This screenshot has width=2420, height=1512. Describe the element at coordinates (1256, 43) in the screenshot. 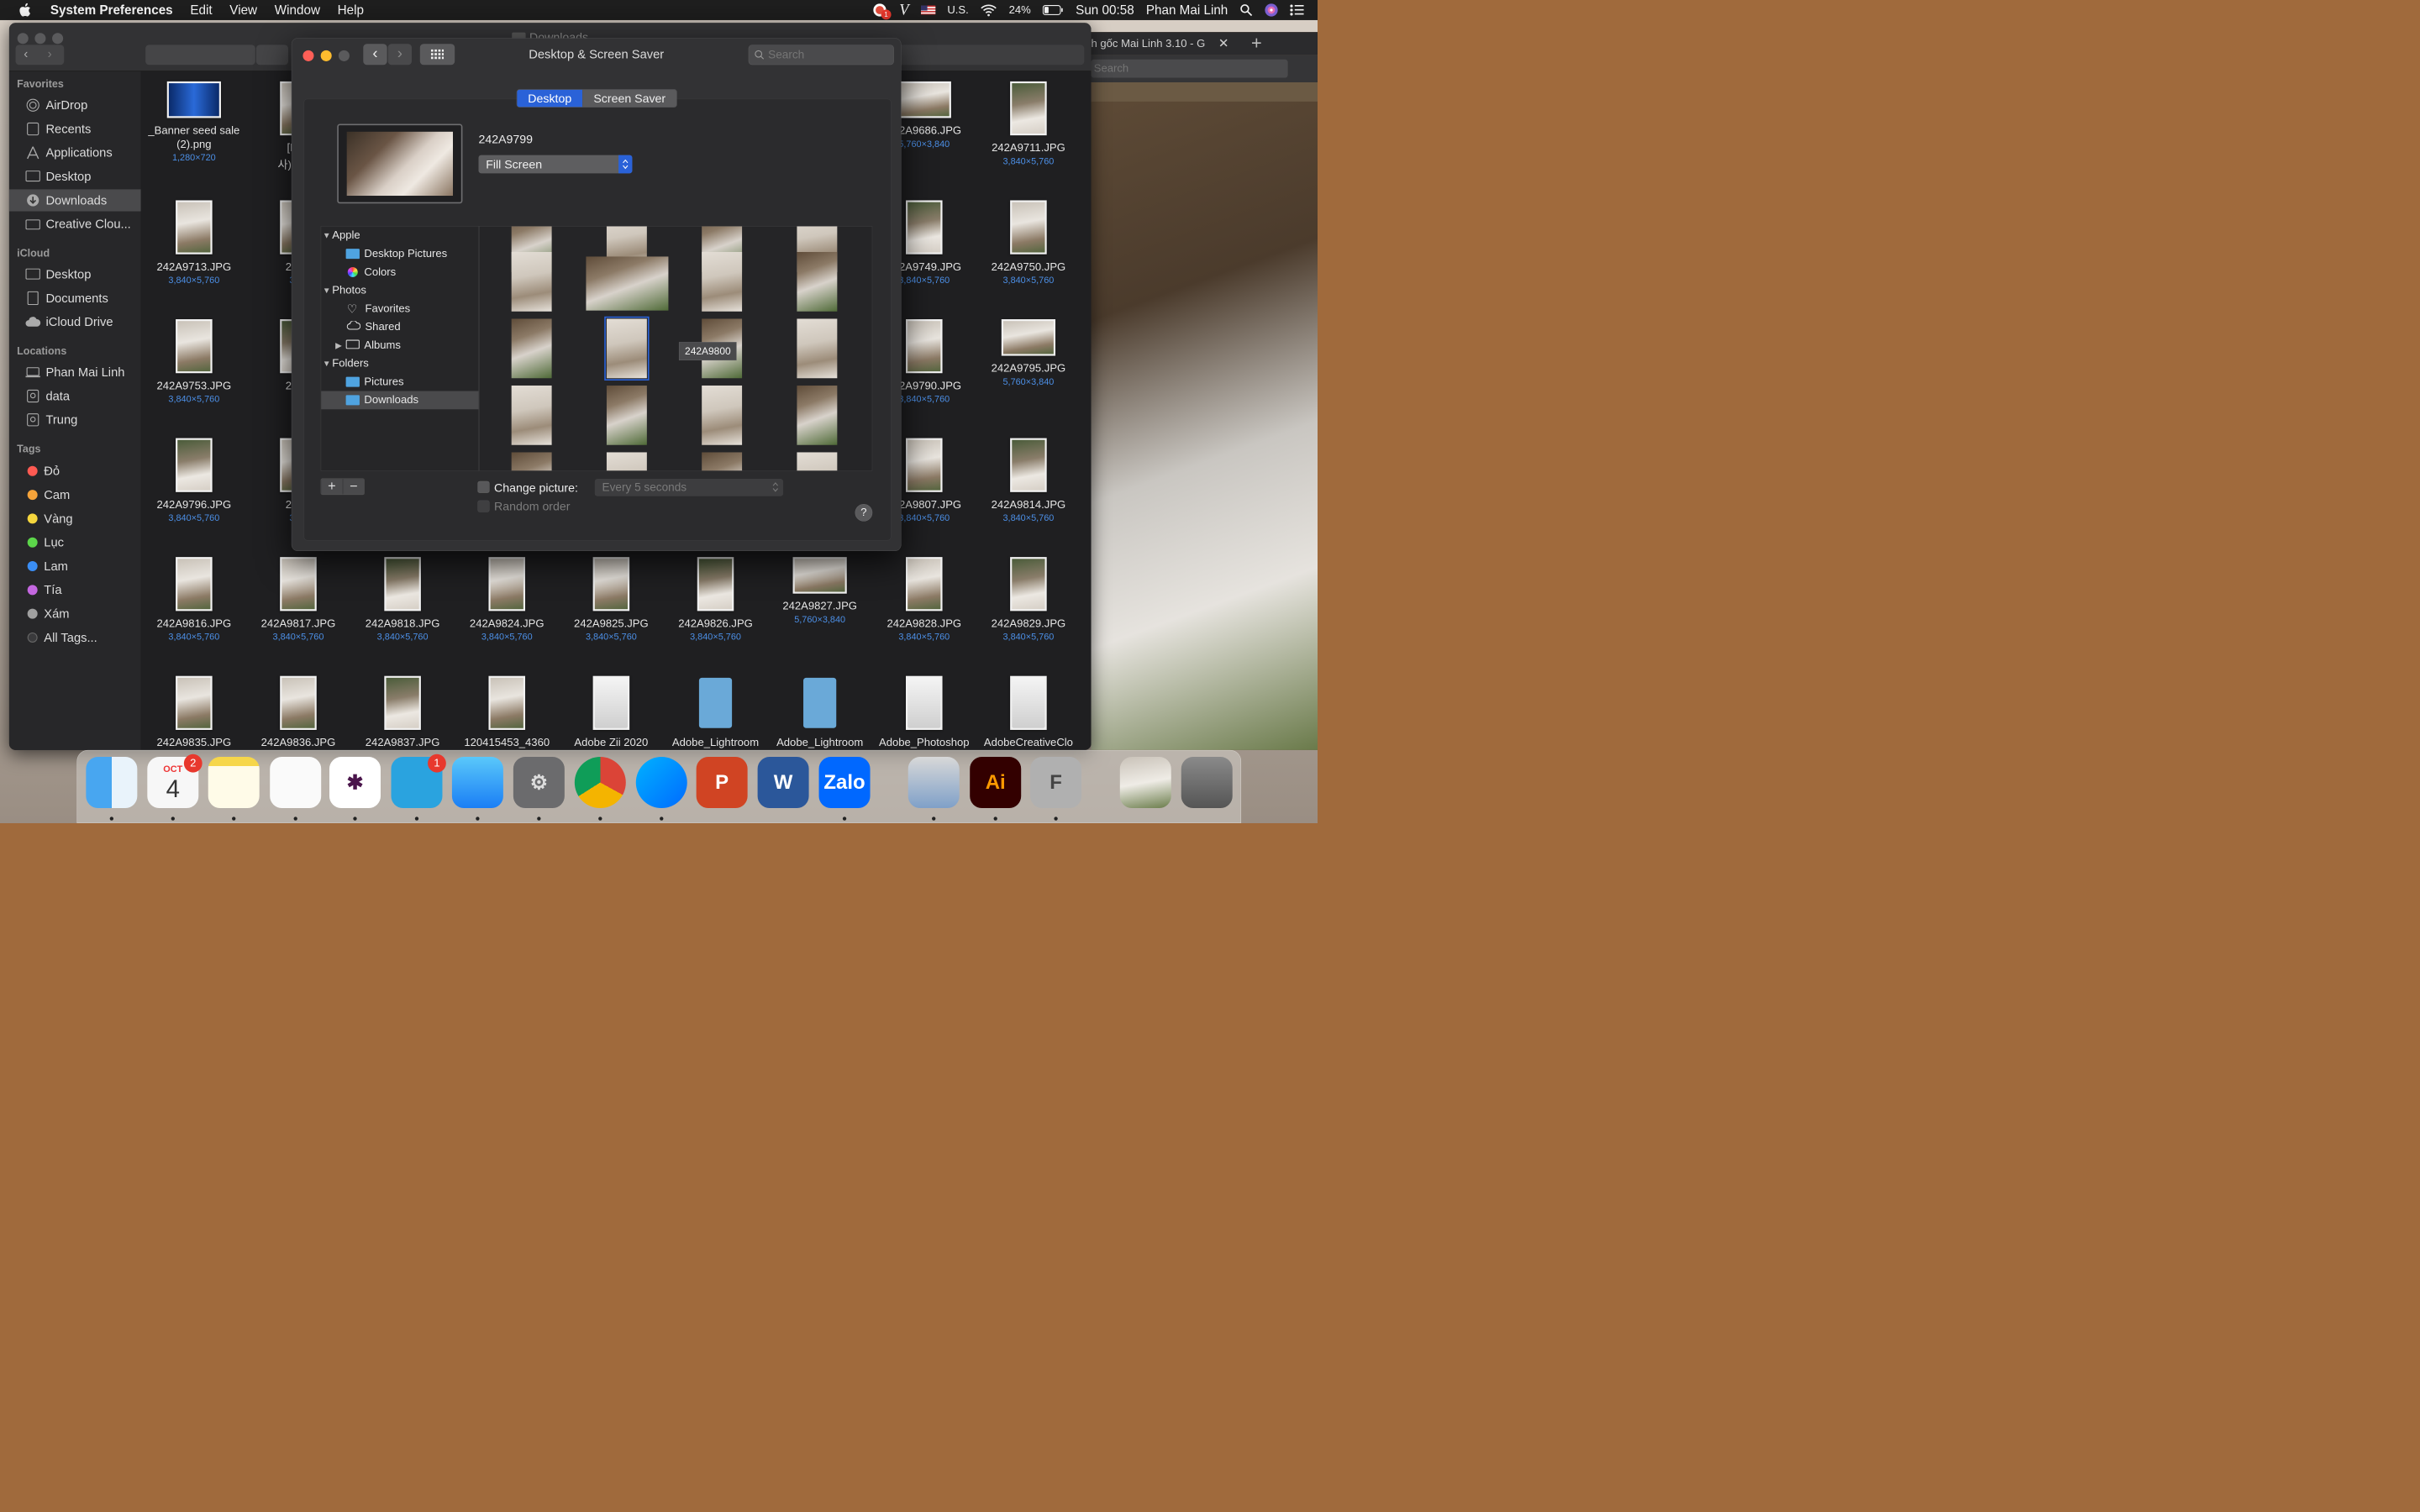

I see `new-tab-icon: +` at that location.